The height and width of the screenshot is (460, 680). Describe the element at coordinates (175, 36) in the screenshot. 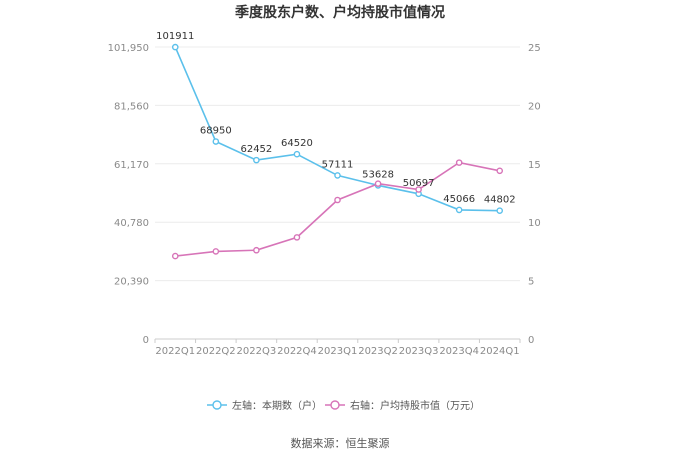

I see `data-label: 101911` at that location.